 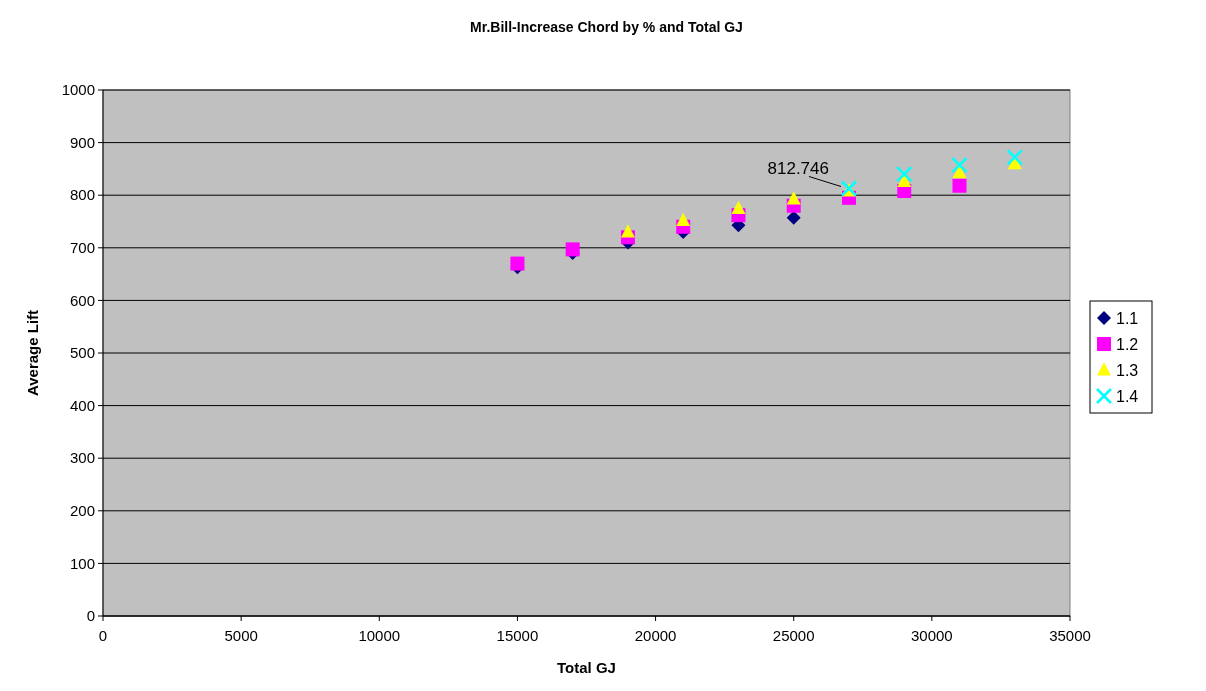 I want to click on x-tick-label: 35000, so click(x=1070, y=635).